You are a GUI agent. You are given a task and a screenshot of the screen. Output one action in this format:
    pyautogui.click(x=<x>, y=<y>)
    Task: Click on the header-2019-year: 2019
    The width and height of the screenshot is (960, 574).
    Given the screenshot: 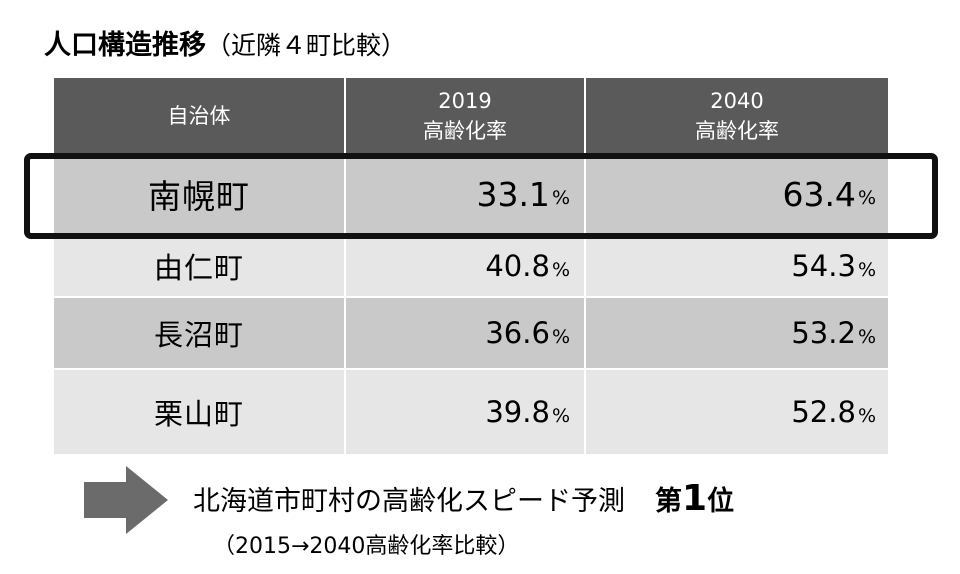 What is the action you would take?
    pyautogui.click(x=465, y=101)
    